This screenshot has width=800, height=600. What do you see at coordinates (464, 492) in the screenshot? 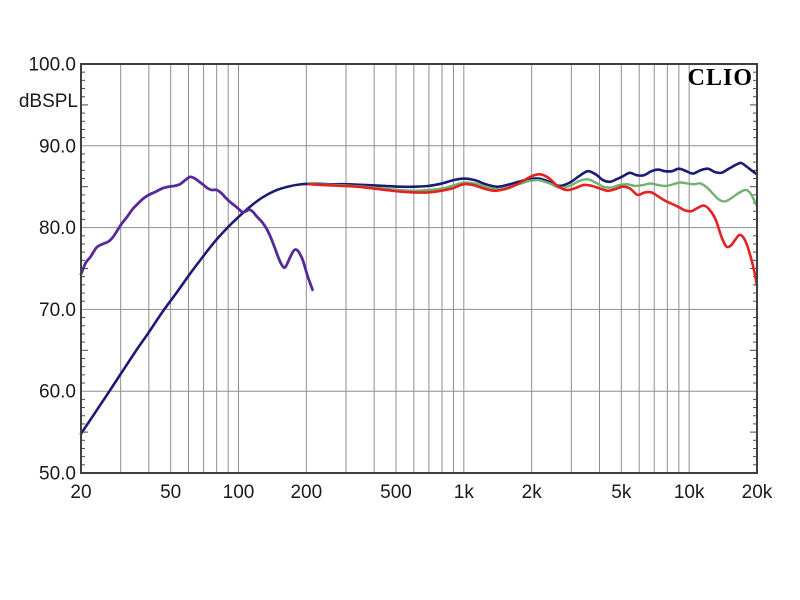
I see `x-tick-label: 1k` at bounding box center [464, 492].